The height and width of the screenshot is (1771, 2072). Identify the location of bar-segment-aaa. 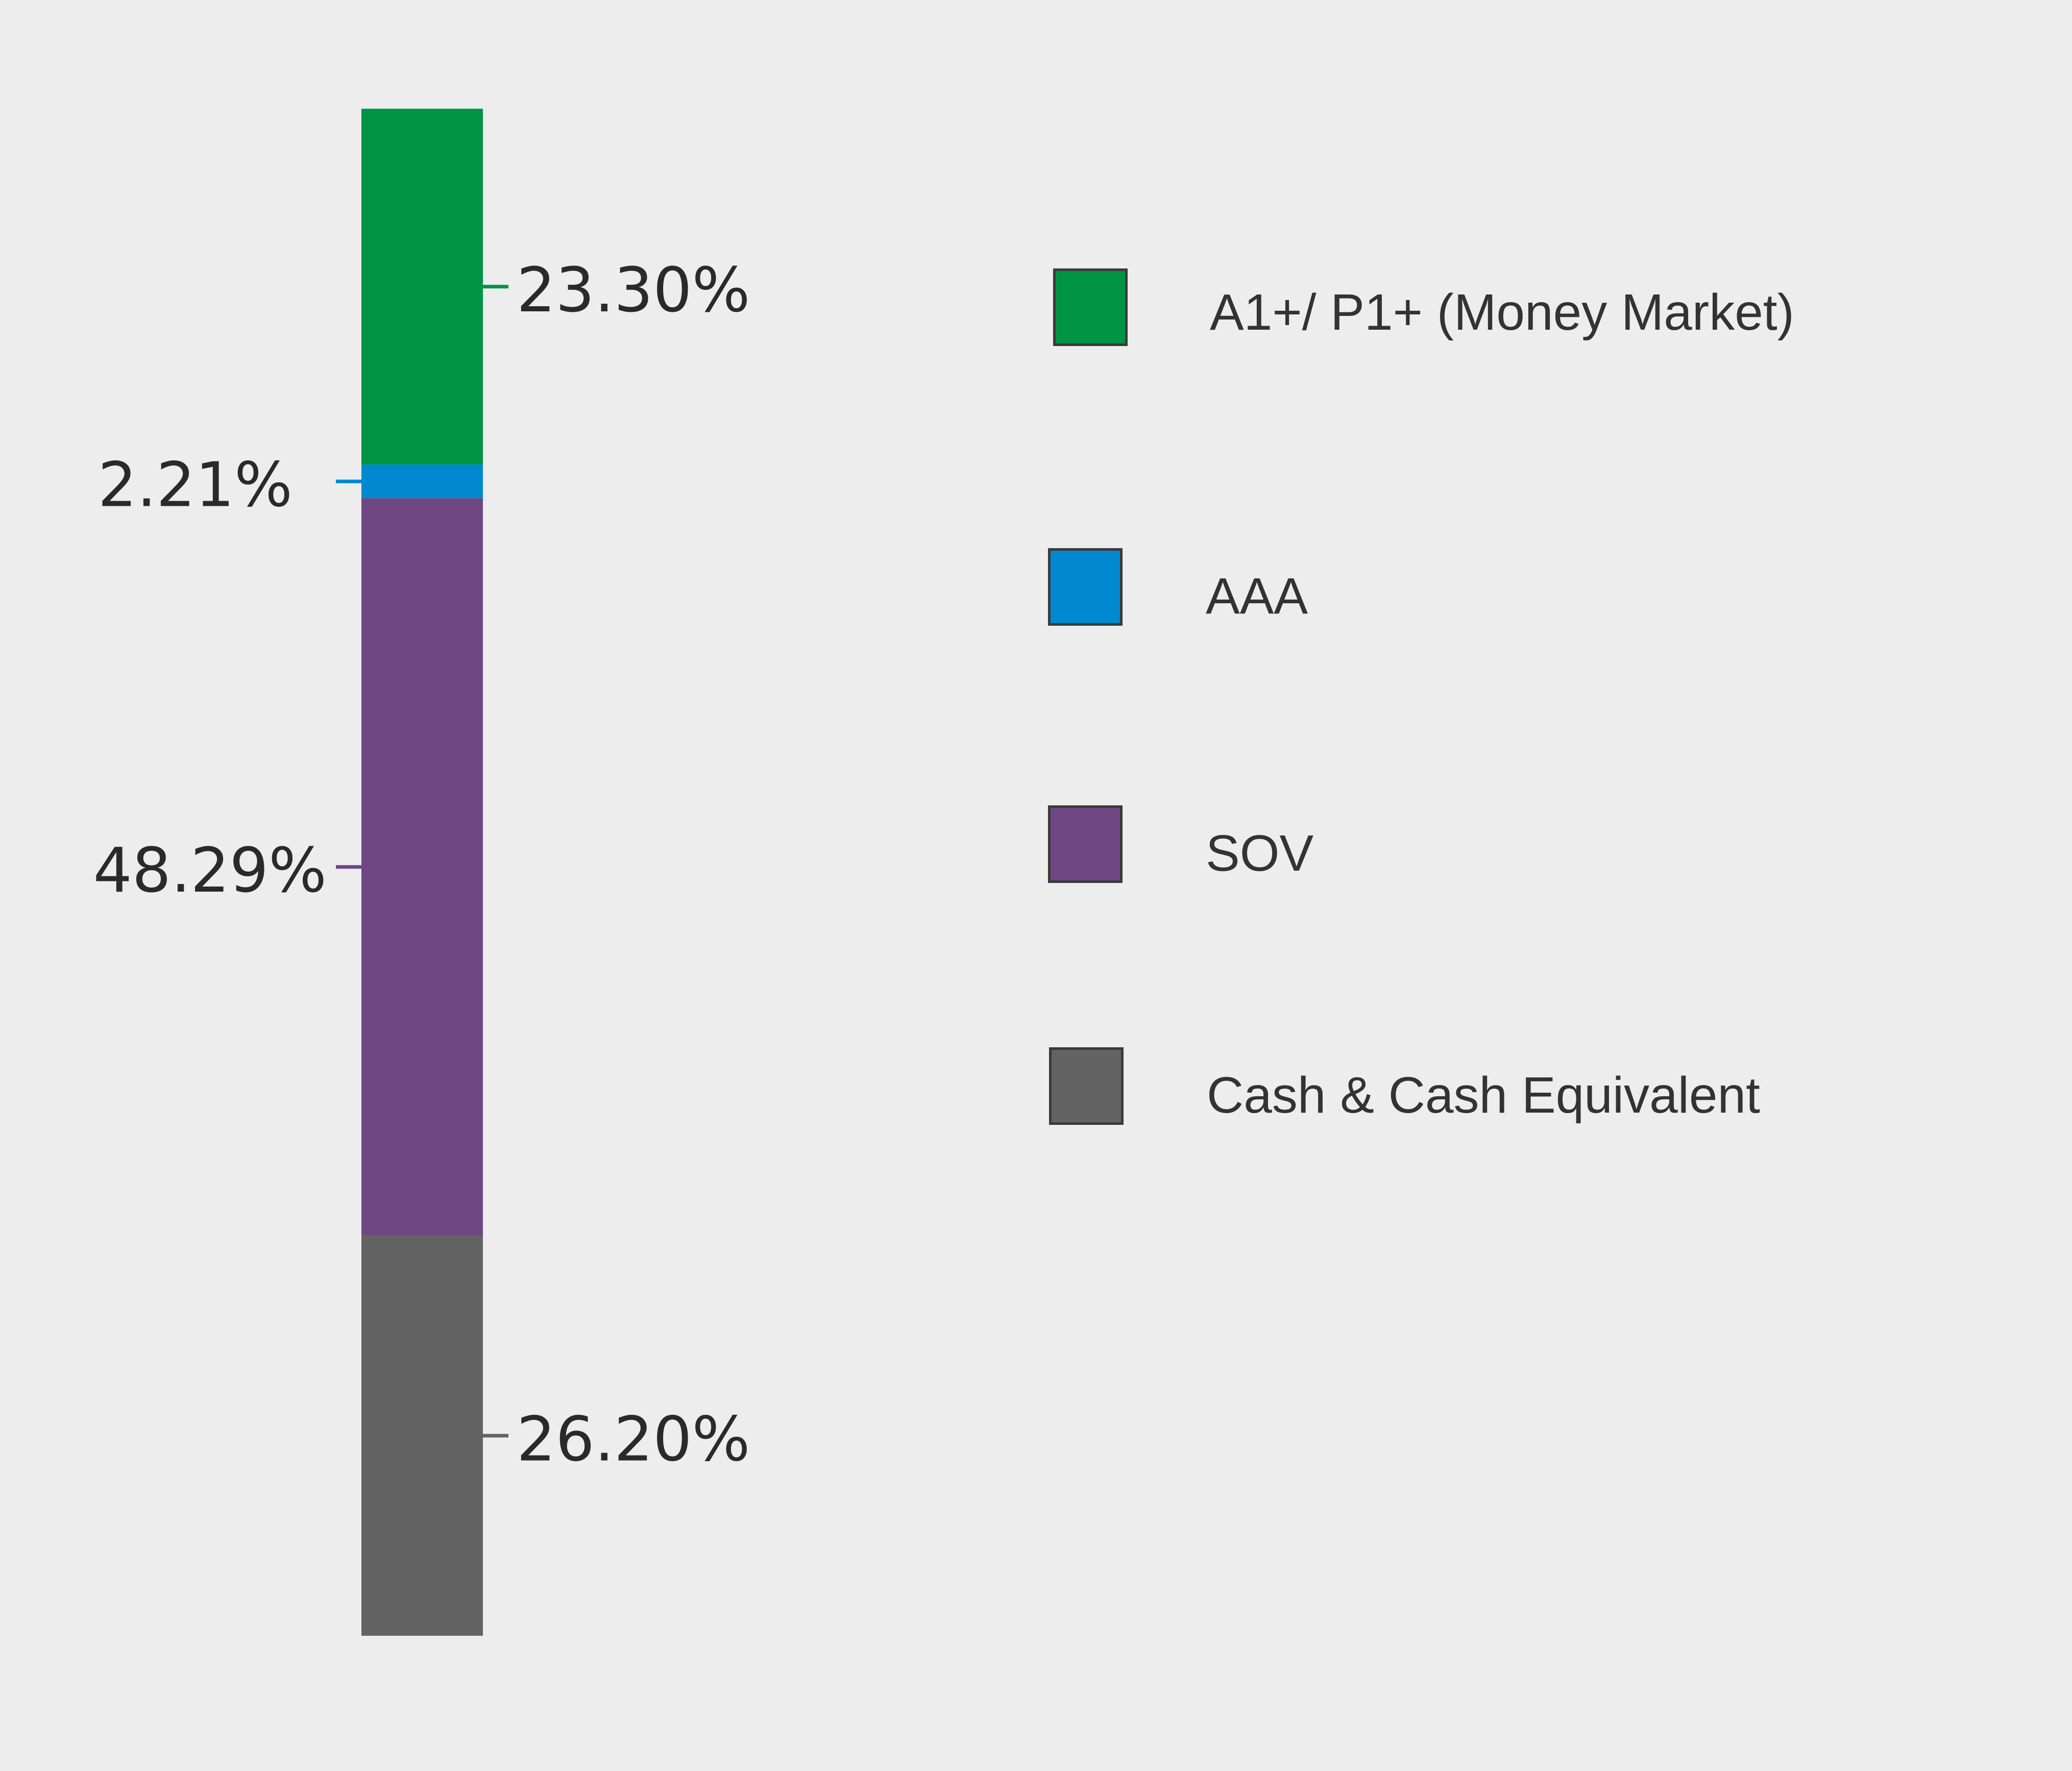
(422, 481).